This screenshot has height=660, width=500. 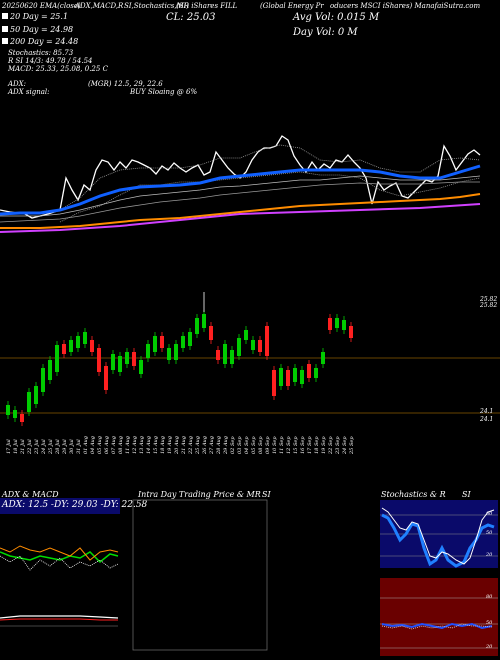 I want to click on date-label: 22 Sep, so click(x=331, y=445).